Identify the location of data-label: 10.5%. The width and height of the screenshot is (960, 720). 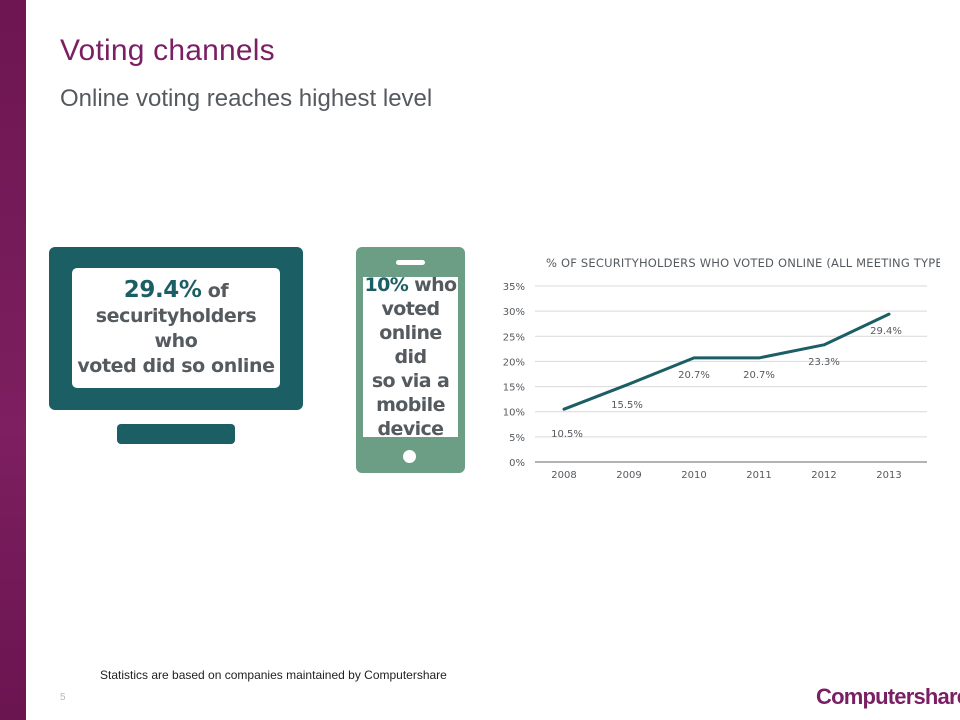
(567, 434).